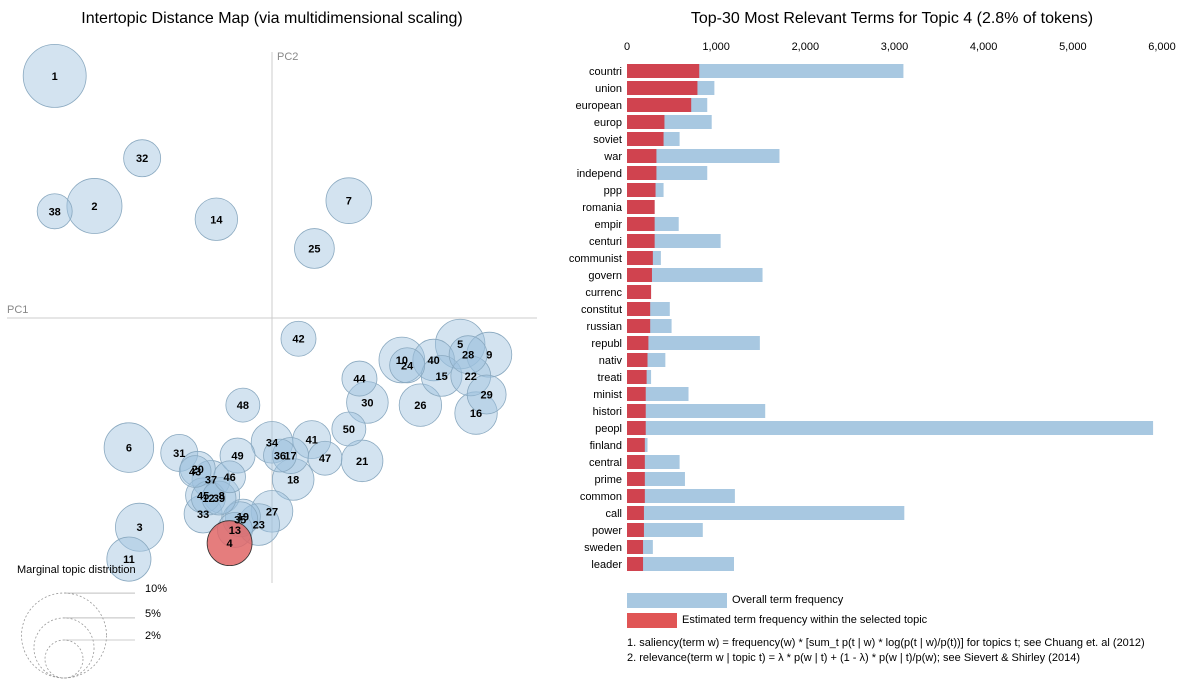  Describe the element at coordinates (696, 411) in the screenshot. I see `bar-overall-histori` at that location.